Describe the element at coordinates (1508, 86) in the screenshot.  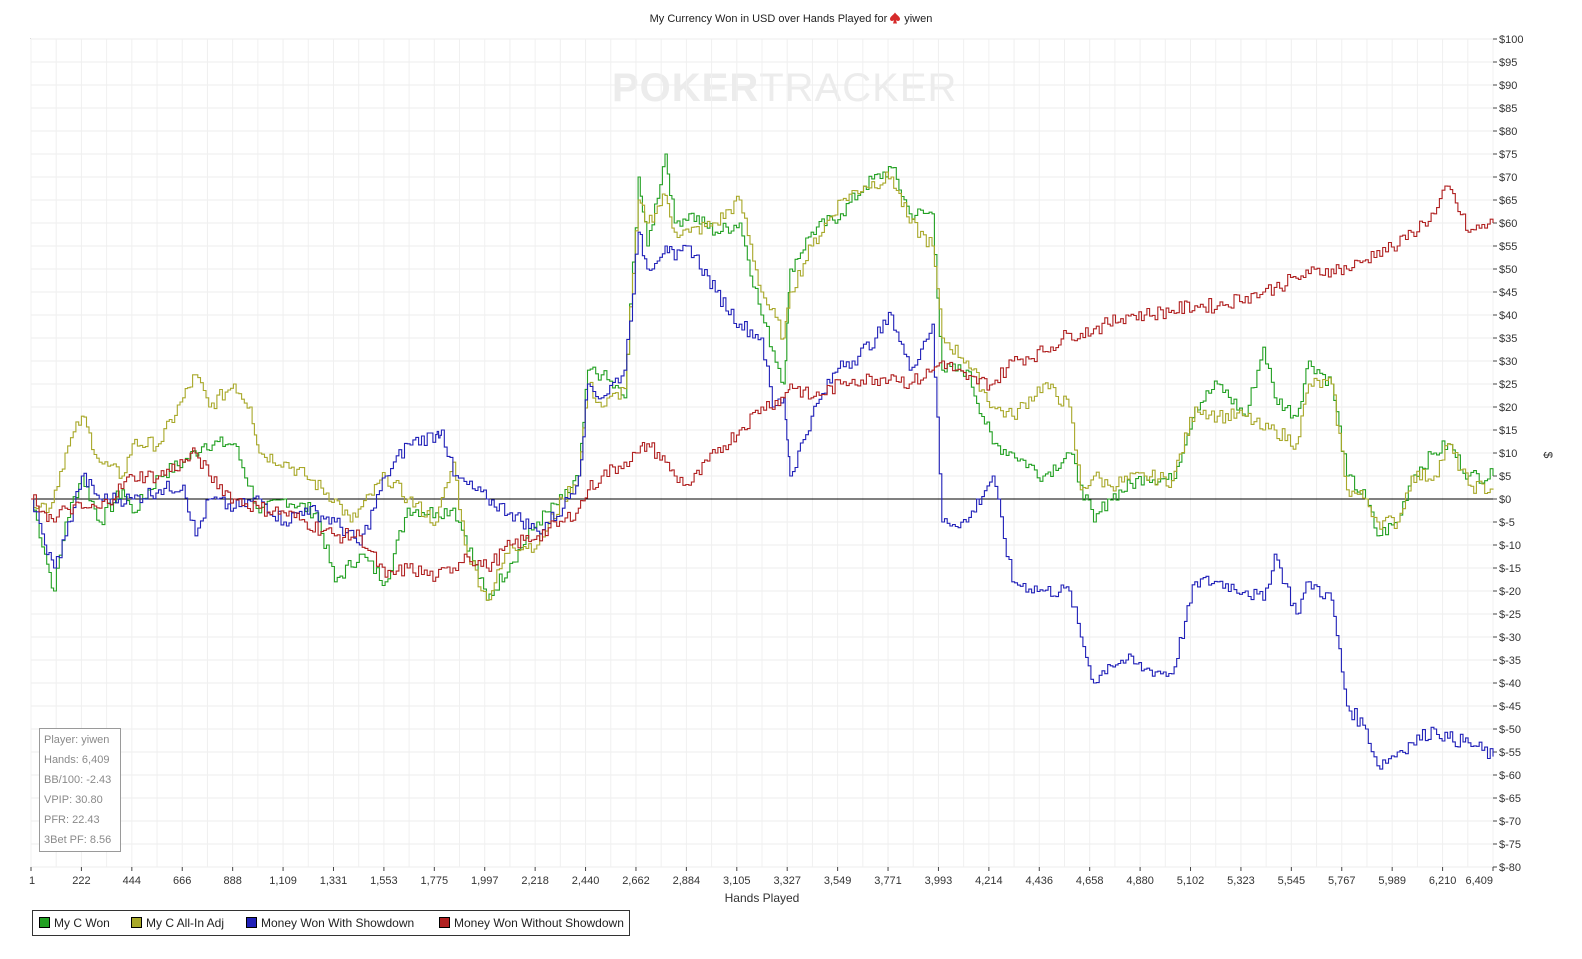
I see `y-tick-label: $90` at that location.